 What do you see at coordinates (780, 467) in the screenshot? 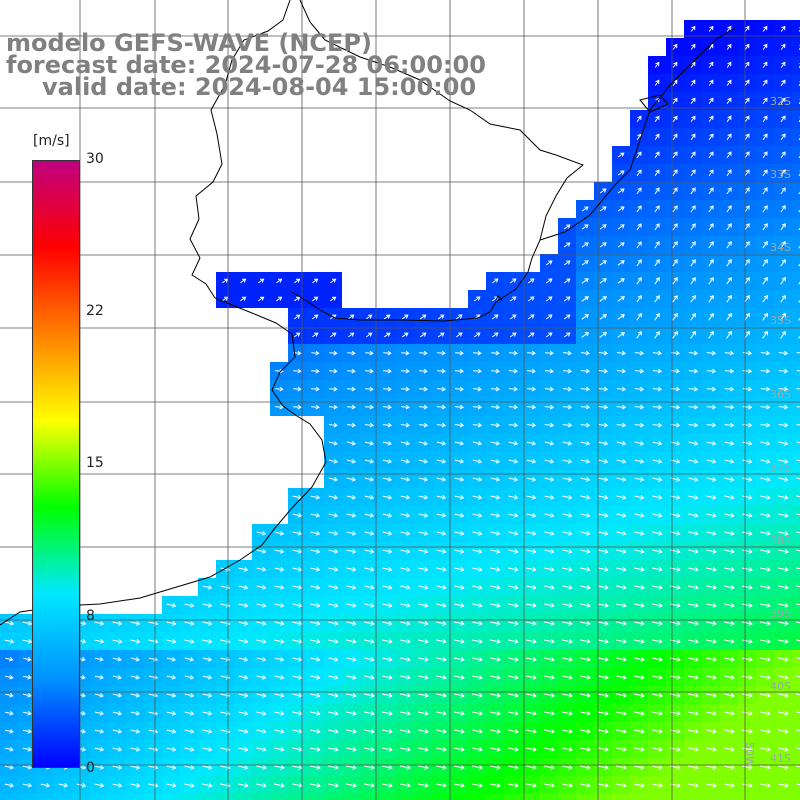
I see `latitude-label: 37S` at bounding box center [780, 467].